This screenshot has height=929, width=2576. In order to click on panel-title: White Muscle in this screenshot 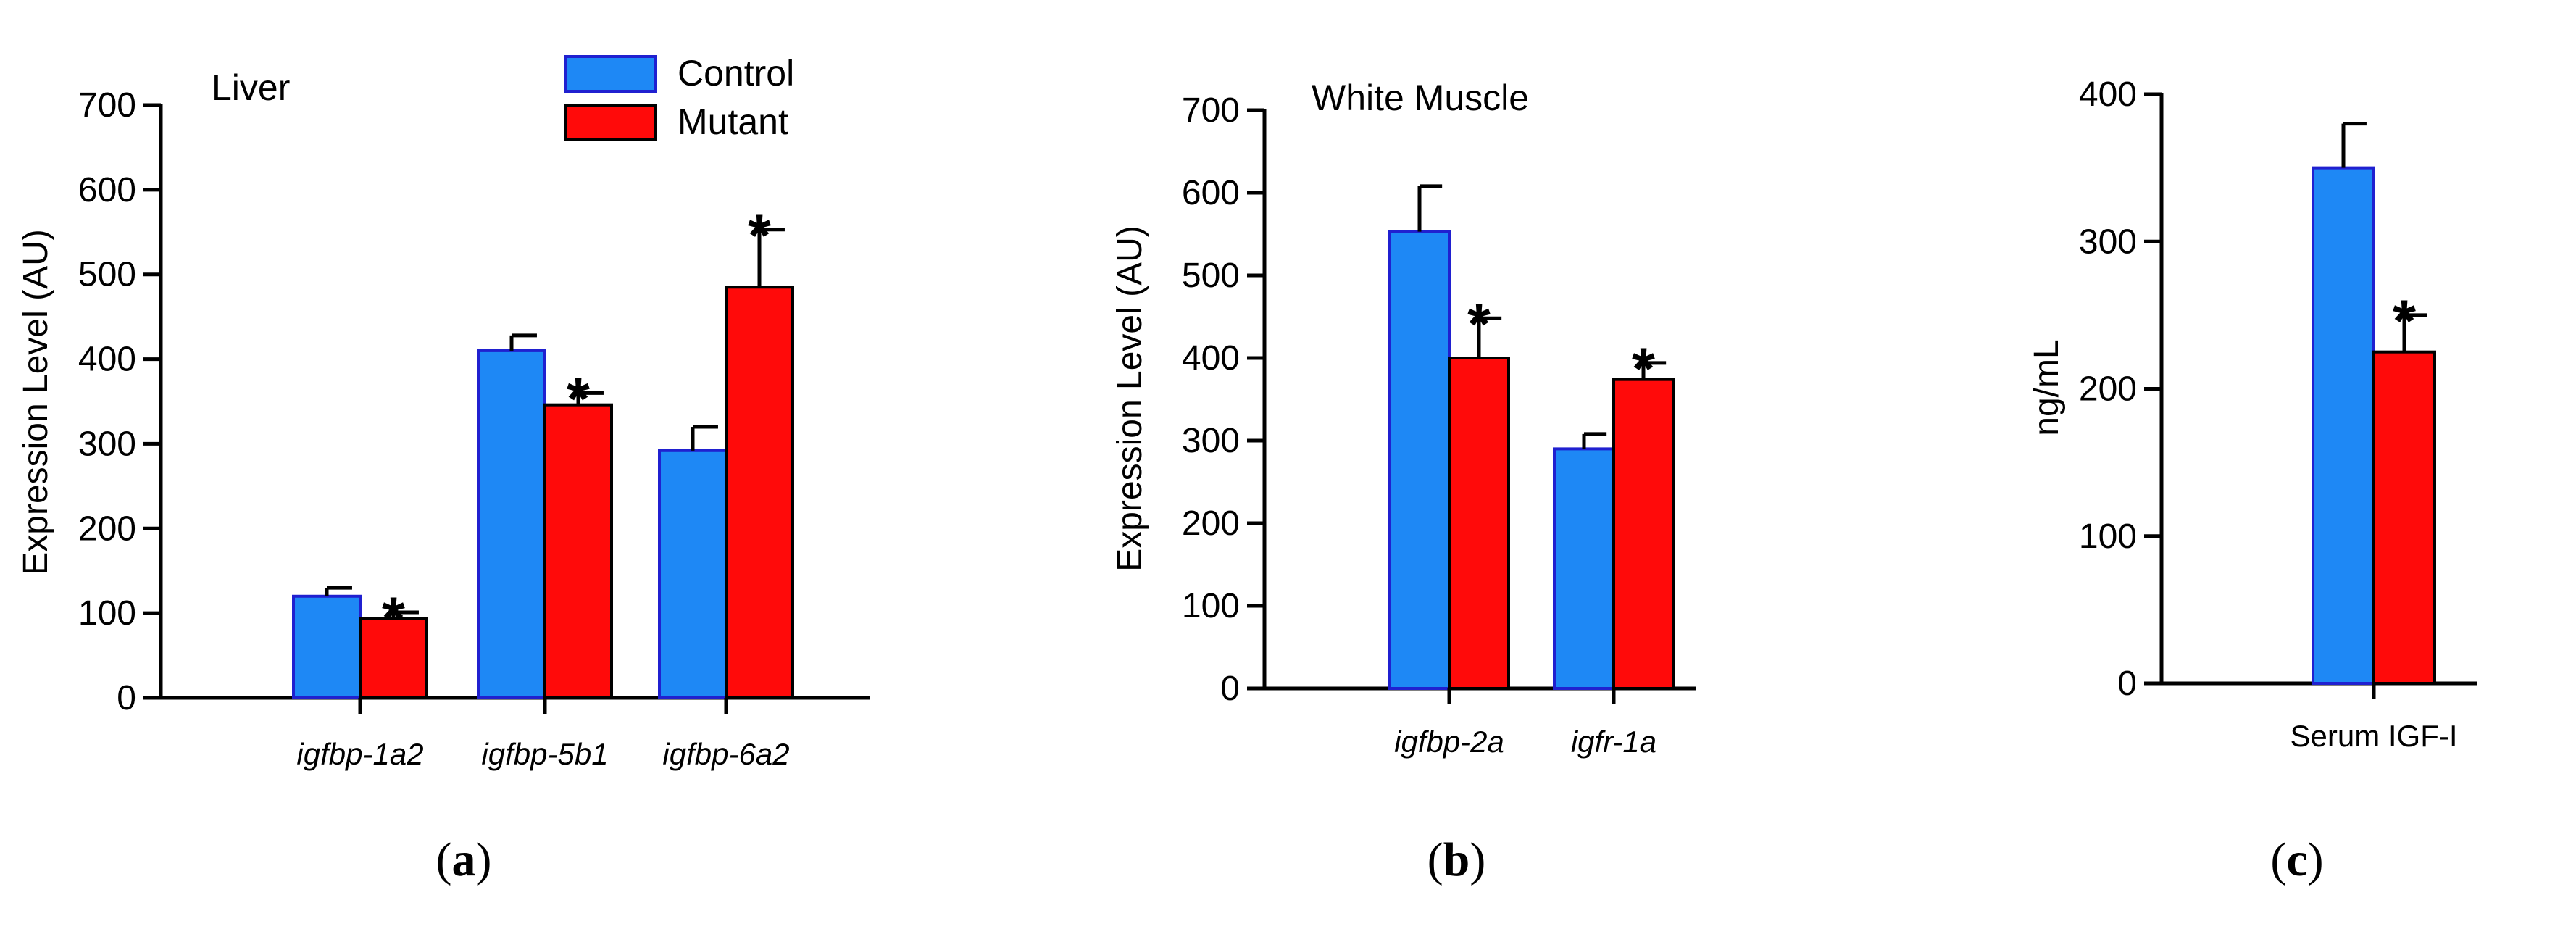, I will do `click(1420, 98)`.